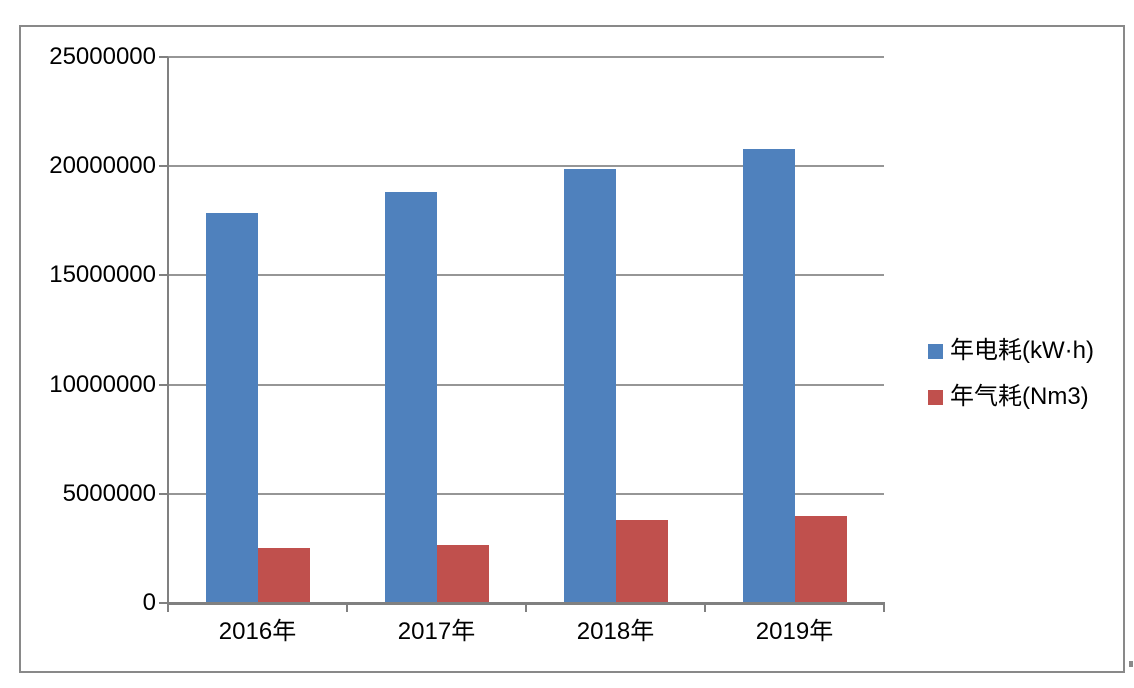 This screenshot has height=688, width=1134. Describe the element at coordinates (1019, 396) in the screenshot. I see `legend-label-gas: 年气耗(Nm3)` at that location.